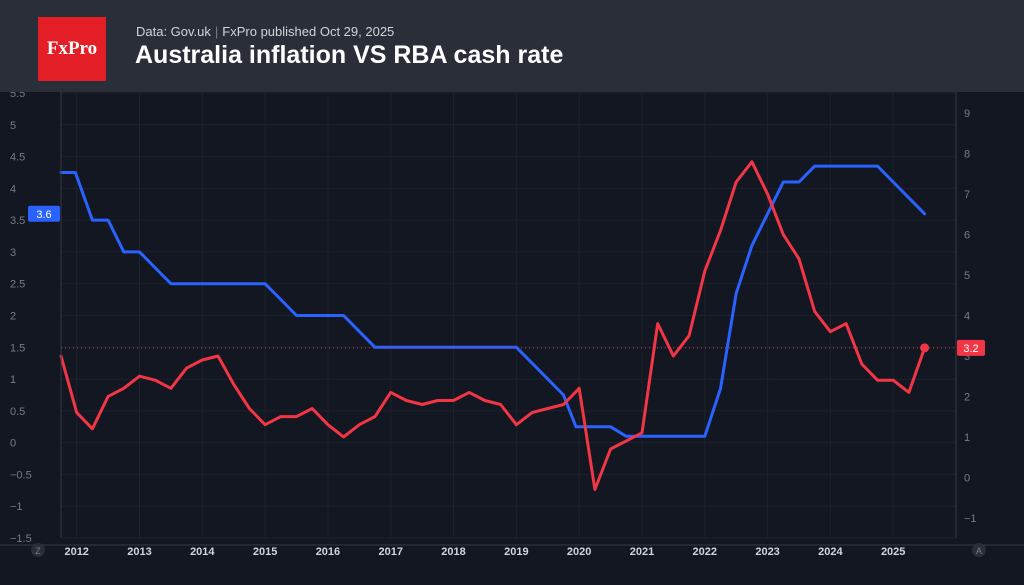 Image resolution: width=1024 pixels, height=585 pixels. What do you see at coordinates (390, 552) in the screenshot?
I see `x-tick-label: 2017` at bounding box center [390, 552].